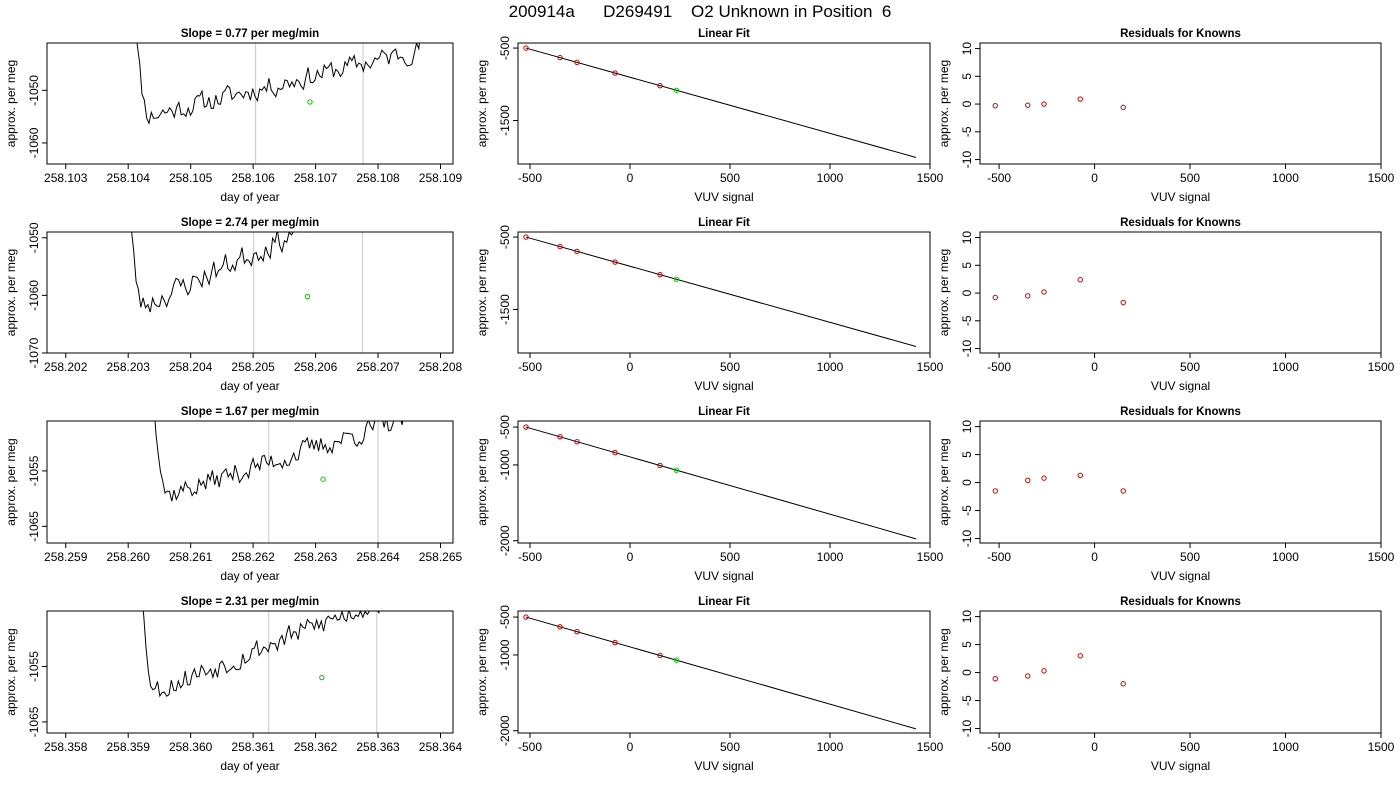 This screenshot has height=805, width=1400. Describe the element at coordinates (316, 367) in the screenshot. I see `x-tick-label: 258.206` at that location.